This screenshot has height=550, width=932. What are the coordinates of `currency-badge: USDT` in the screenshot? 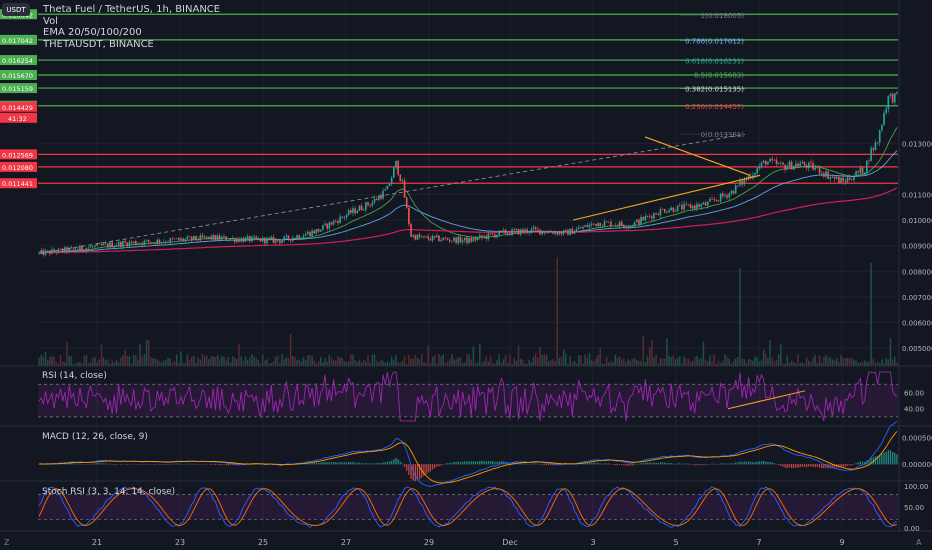 It's located at (16, 9).